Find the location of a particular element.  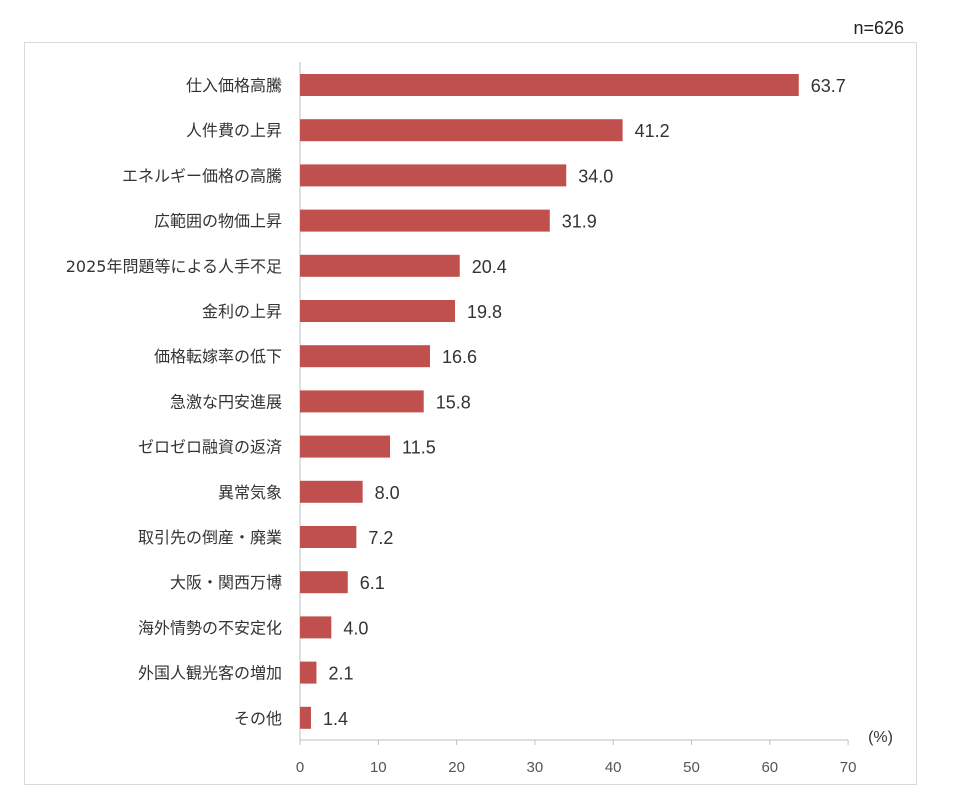

category-label: 2025年問題等による人手不足 is located at coordinates (174, 266).